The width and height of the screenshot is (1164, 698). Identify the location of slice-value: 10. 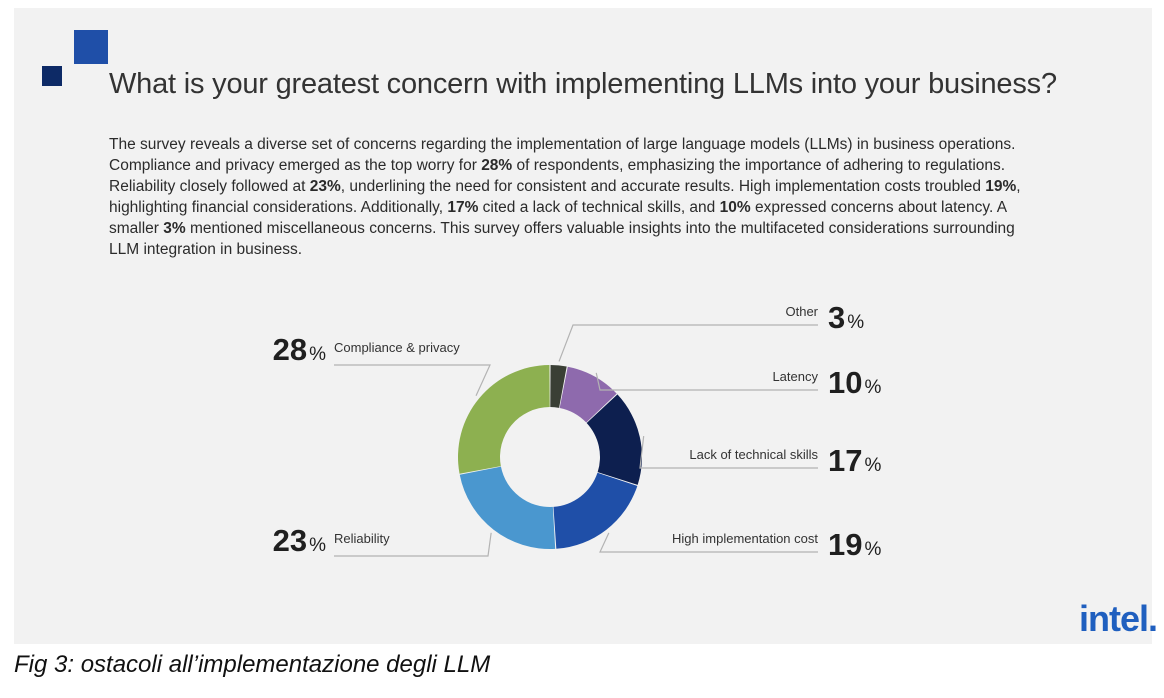
(845, 382).